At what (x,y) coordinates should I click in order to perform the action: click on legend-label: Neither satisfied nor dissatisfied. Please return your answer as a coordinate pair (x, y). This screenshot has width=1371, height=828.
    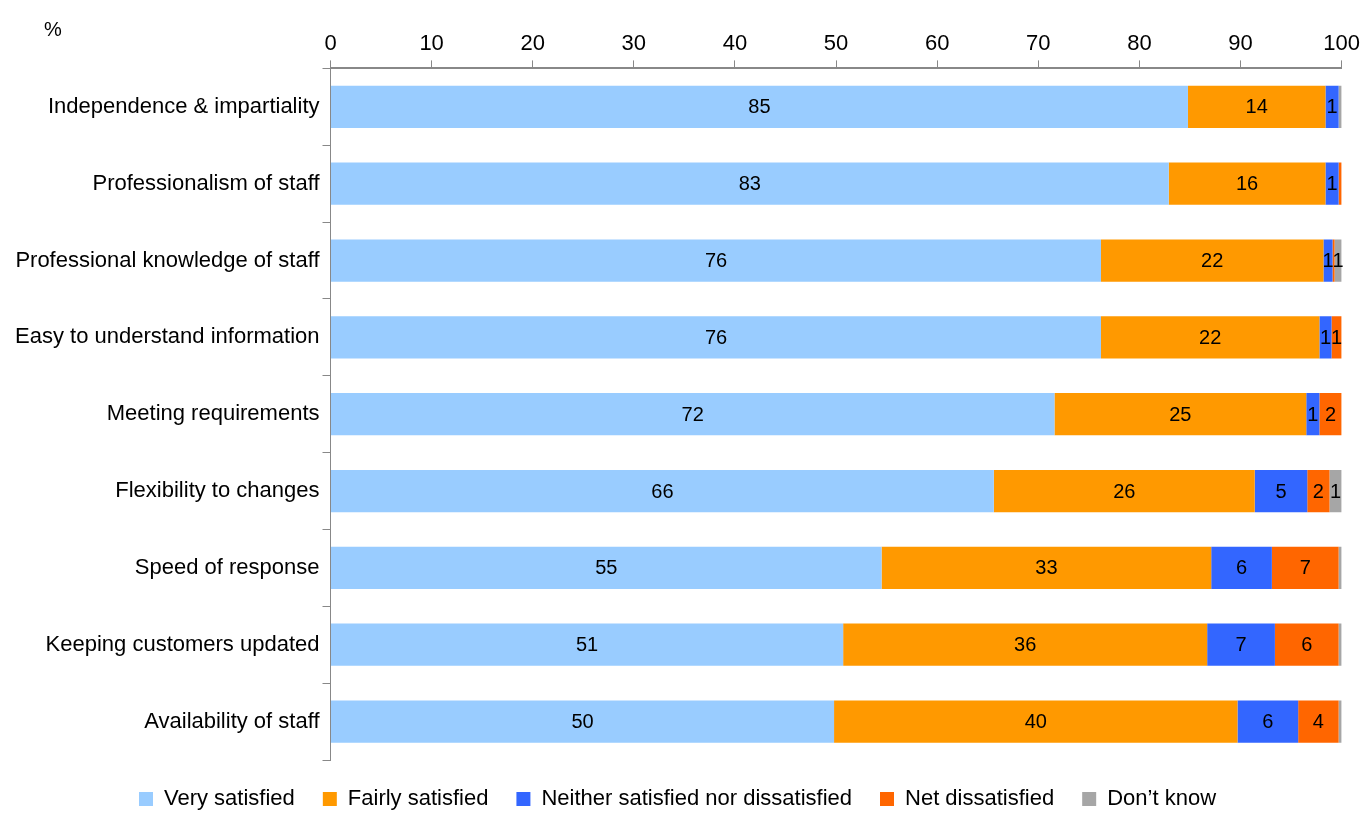
    Looking at the image, I should click on (697, 798).